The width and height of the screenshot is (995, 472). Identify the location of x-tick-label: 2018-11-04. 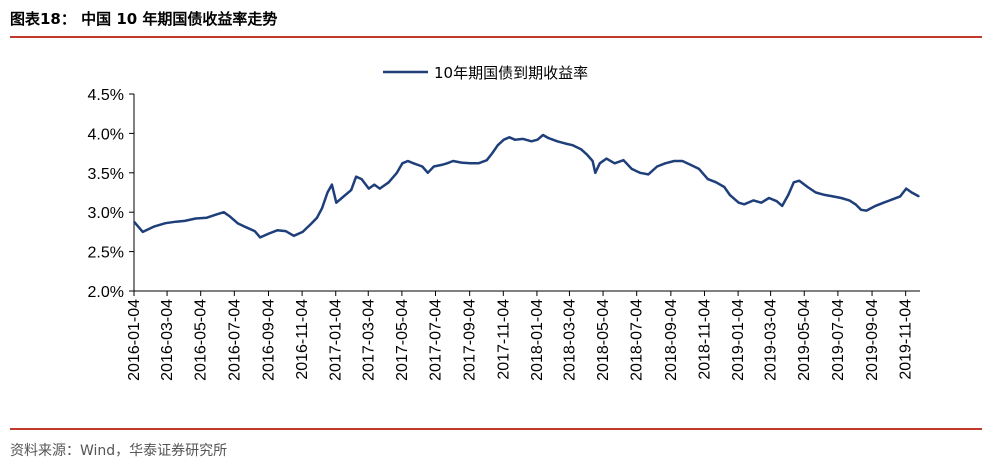
(704, 339).